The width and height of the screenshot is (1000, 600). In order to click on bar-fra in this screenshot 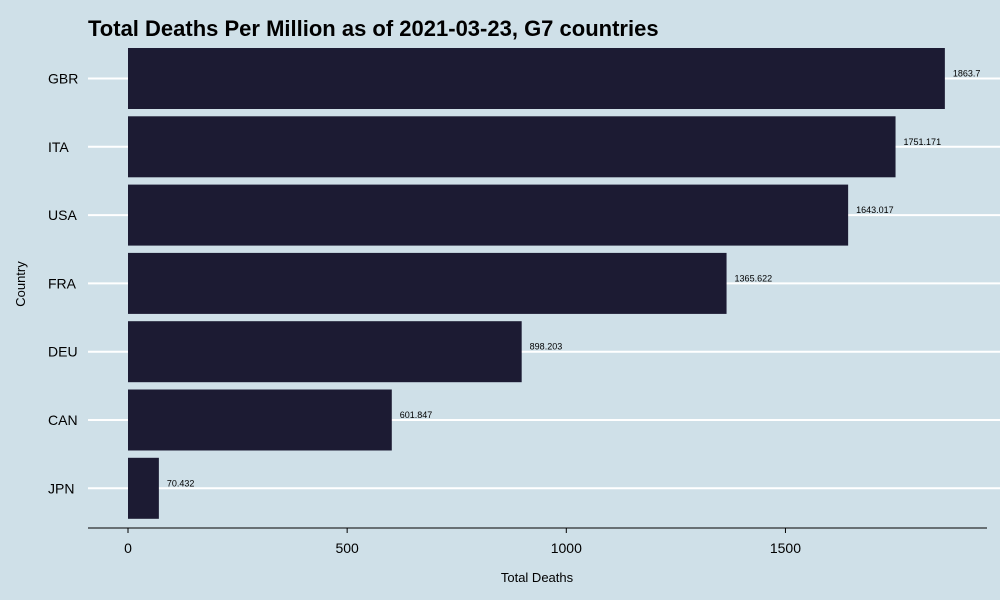, I will do `click(427, 283)`.